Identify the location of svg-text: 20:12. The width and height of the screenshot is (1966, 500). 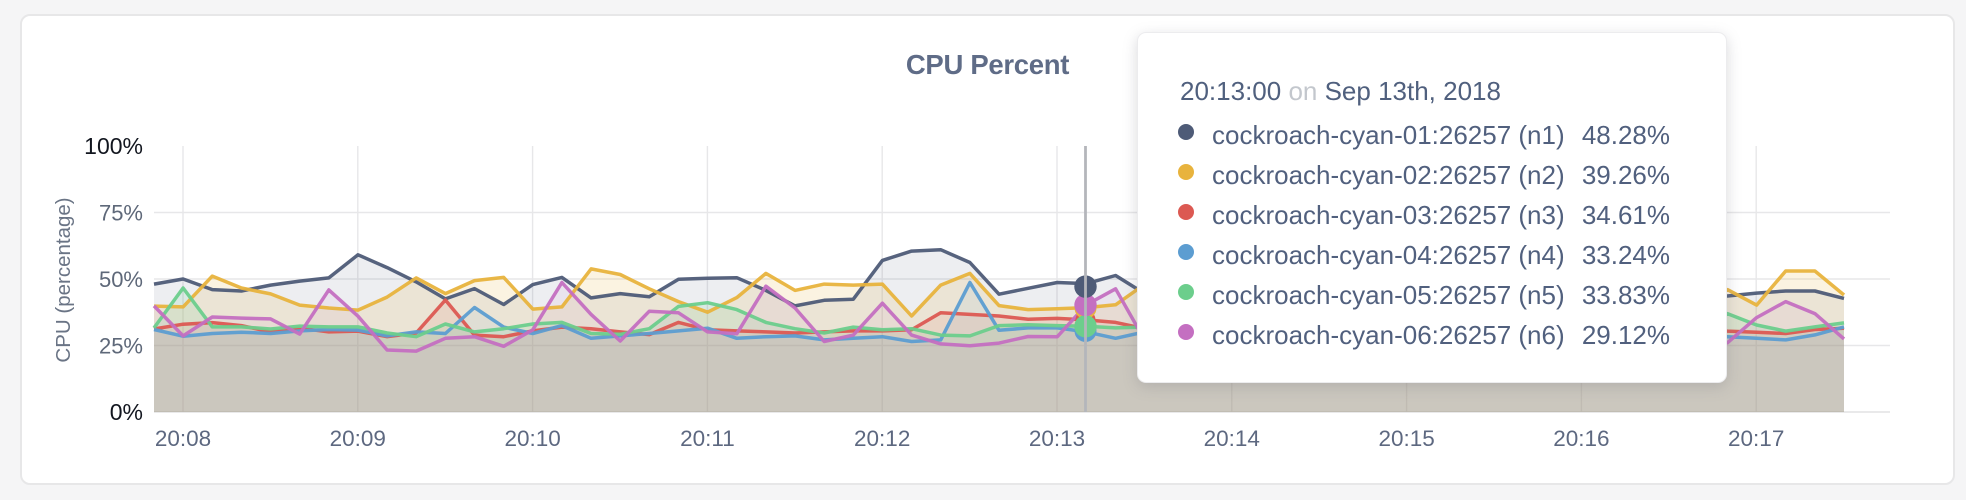
(882, 438).